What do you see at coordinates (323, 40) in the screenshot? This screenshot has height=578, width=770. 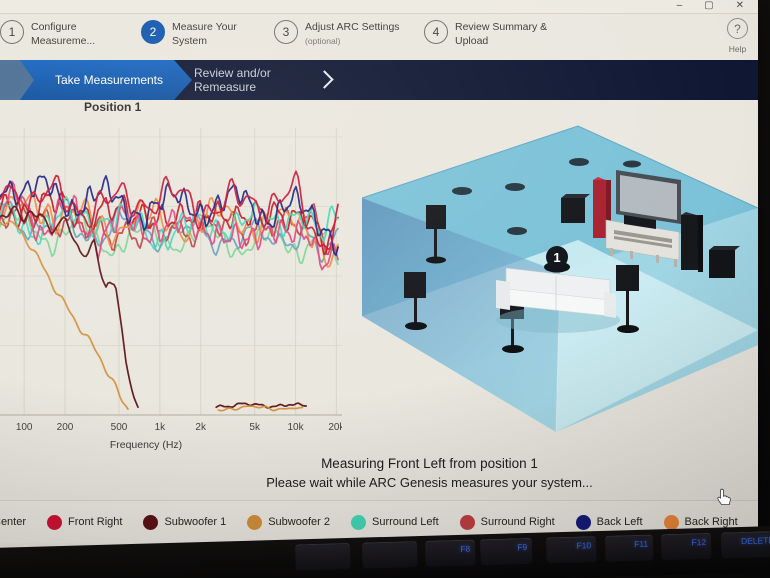 I see `step-3-optional: (optional)` at bounding box center [323, 40].